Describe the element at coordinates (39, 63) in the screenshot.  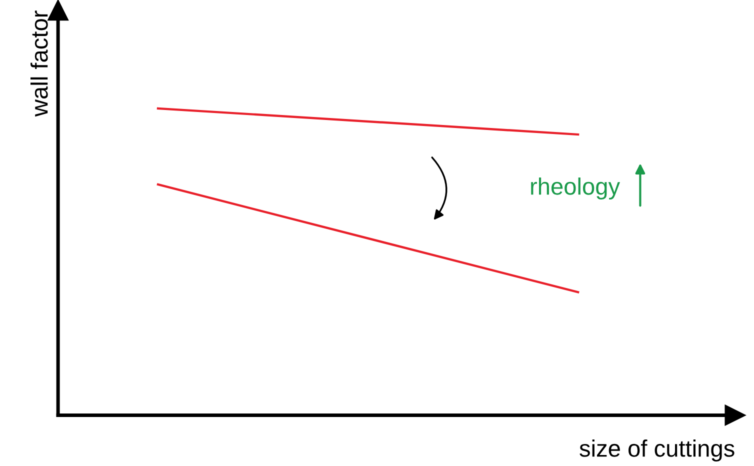
I see `y-axis-title: wall factor` at that location.